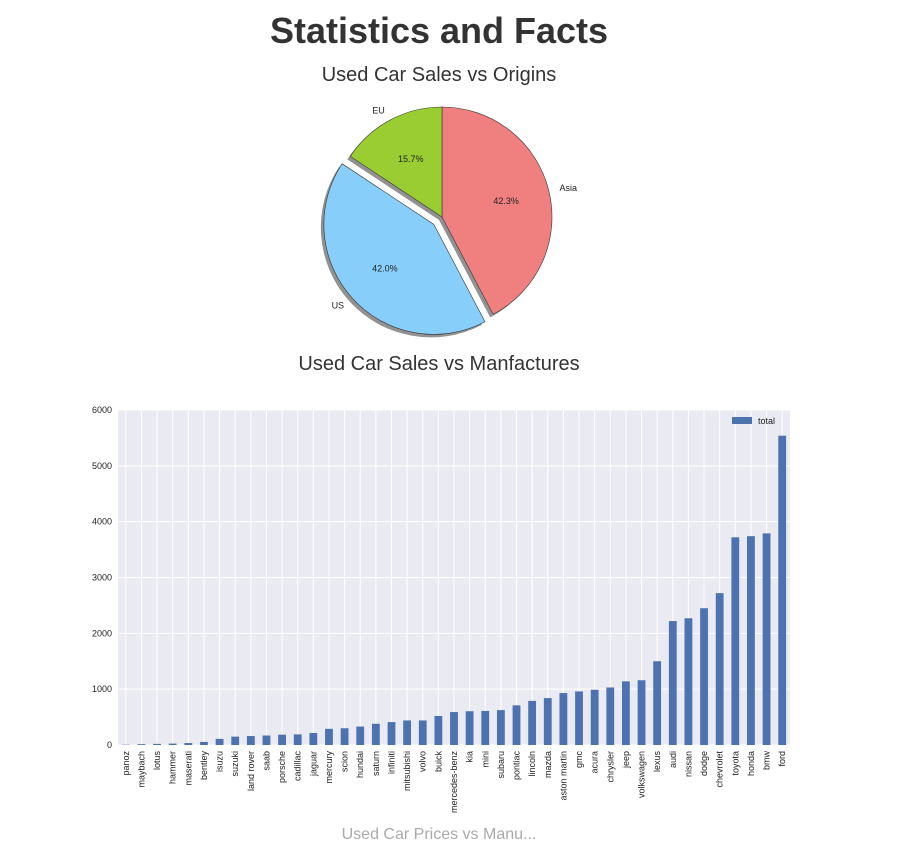 The height and width of the screenshot is (844, 908). I want to click on bar-volkswagen, so click(642, 712).